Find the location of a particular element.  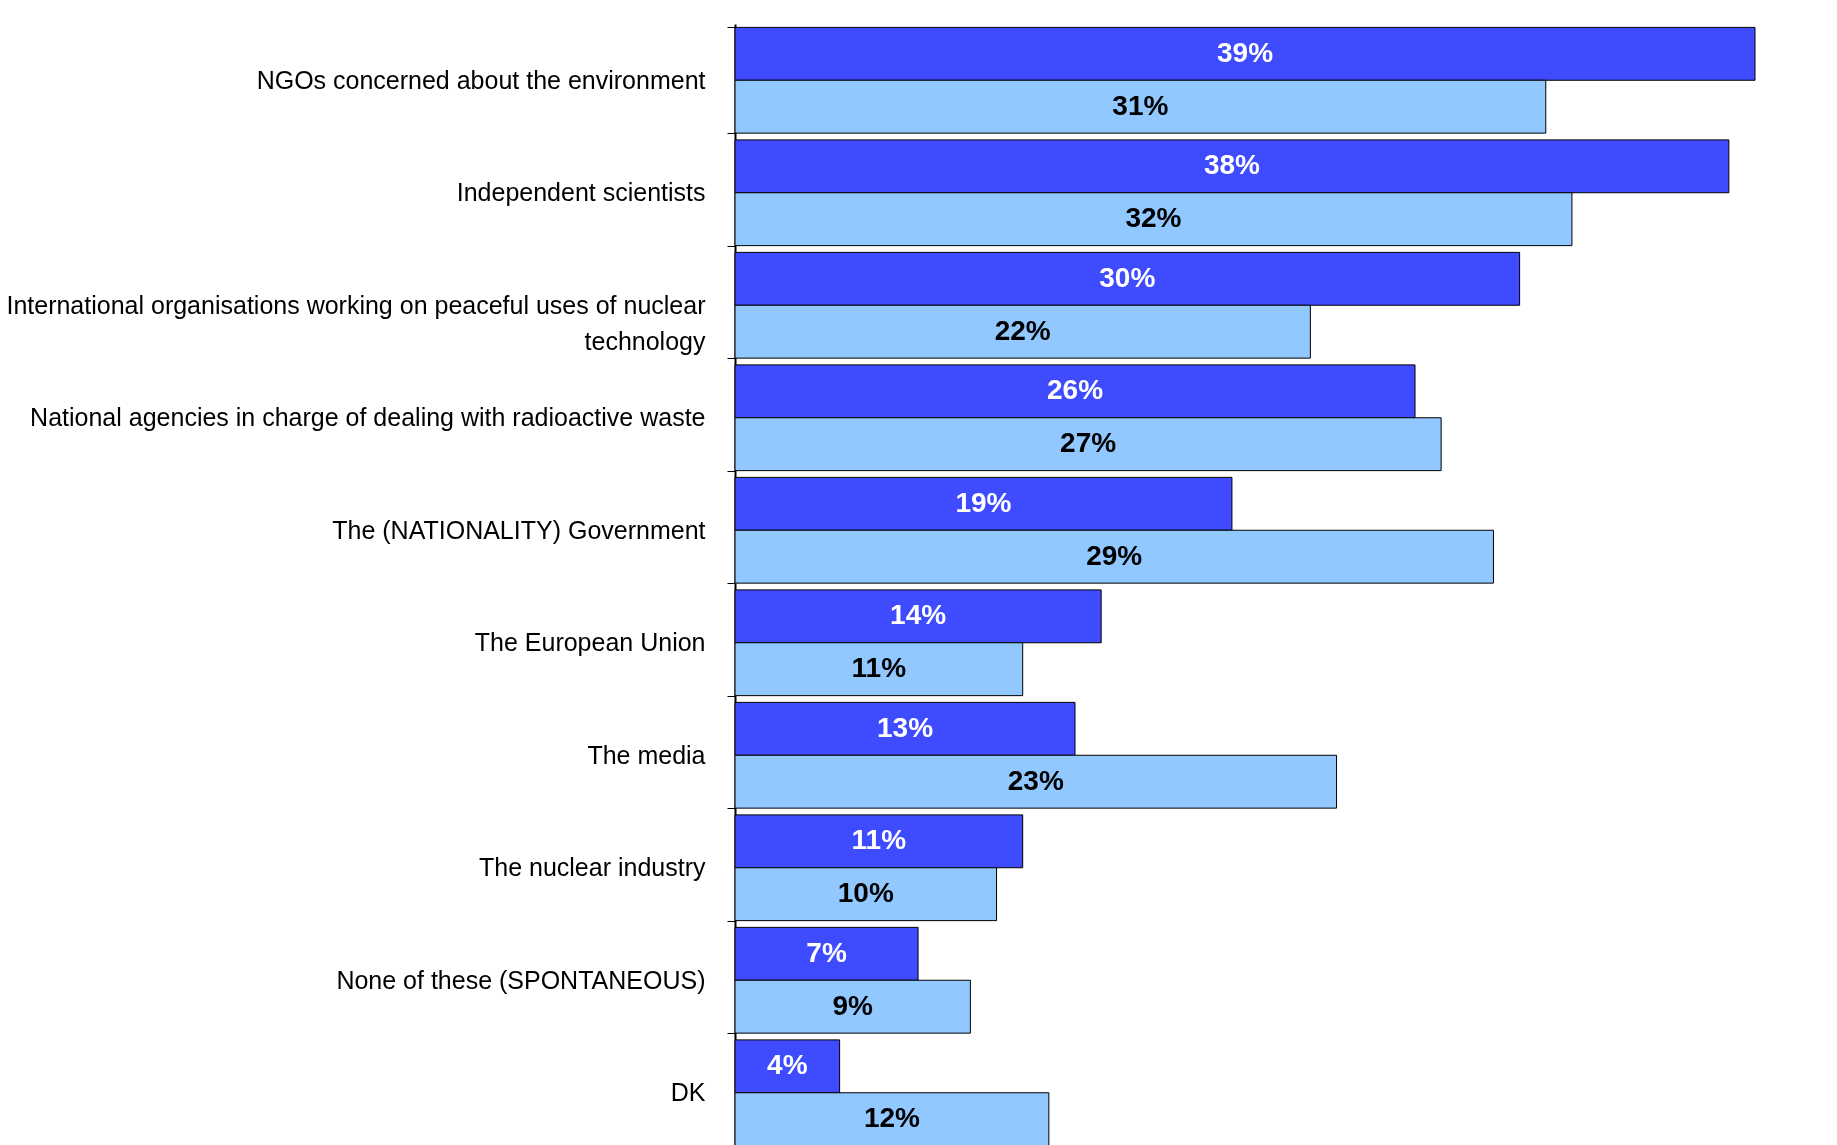

data-label: 32% is located at coordinates (1153, 218).